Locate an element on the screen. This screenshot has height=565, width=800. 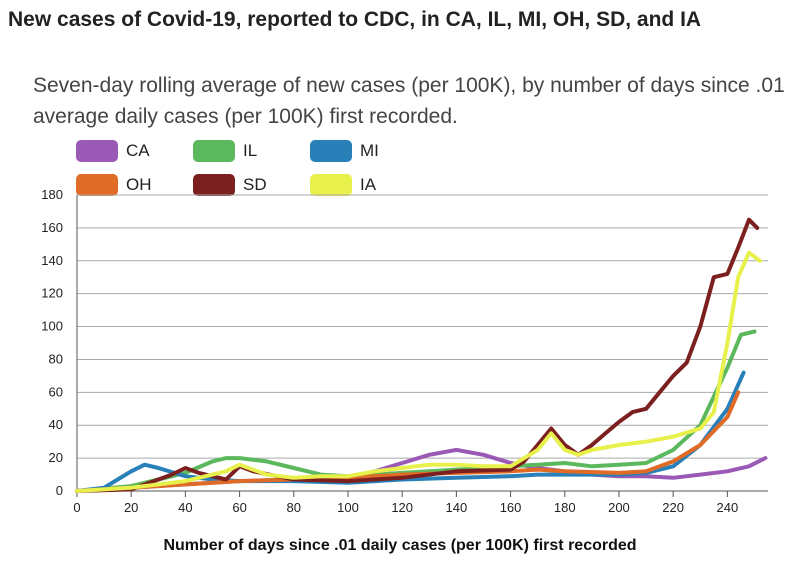
legend-label: MI is located at coordinates (369, 150).